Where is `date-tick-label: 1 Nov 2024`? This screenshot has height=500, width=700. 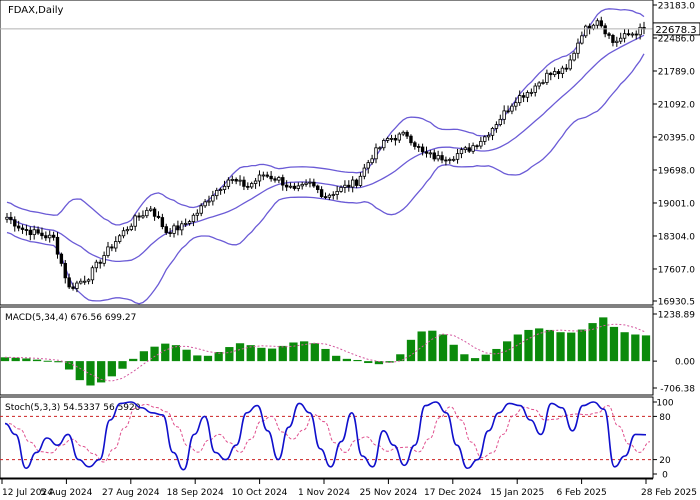
date-tick-label: 1 Nov 2024 is located at coordinates (324, 493).